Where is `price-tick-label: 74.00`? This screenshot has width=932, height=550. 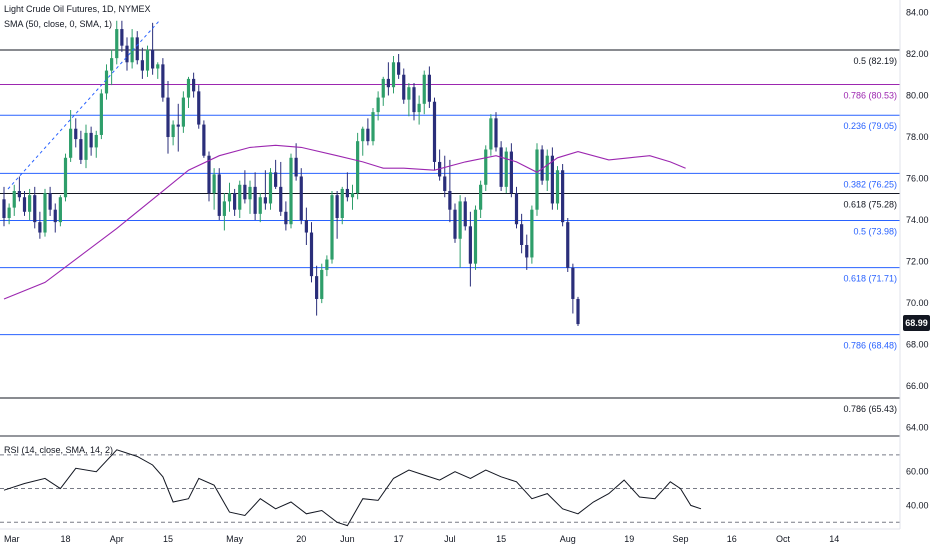
price-tick-label: 74.00 is located at coordinates (917, 220).